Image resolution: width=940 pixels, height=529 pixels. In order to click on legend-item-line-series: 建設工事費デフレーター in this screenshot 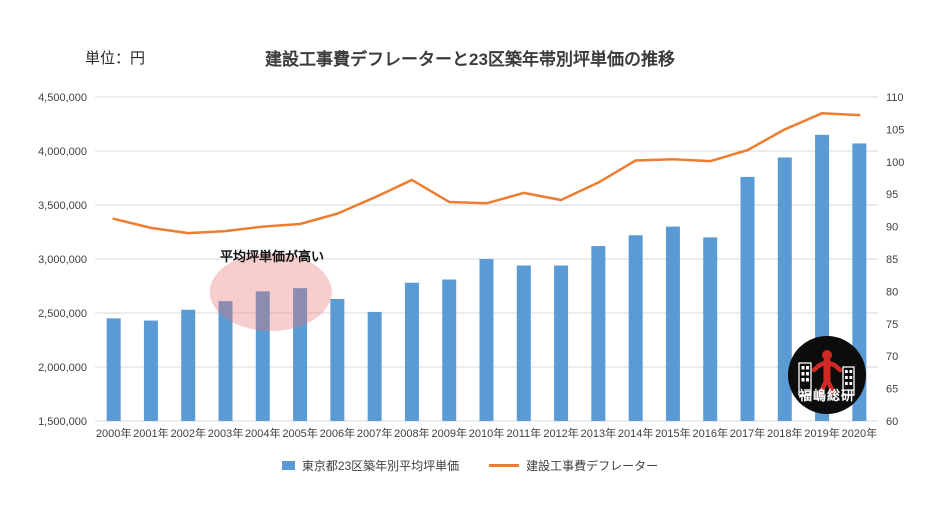, I will do `click(573, 465)`.